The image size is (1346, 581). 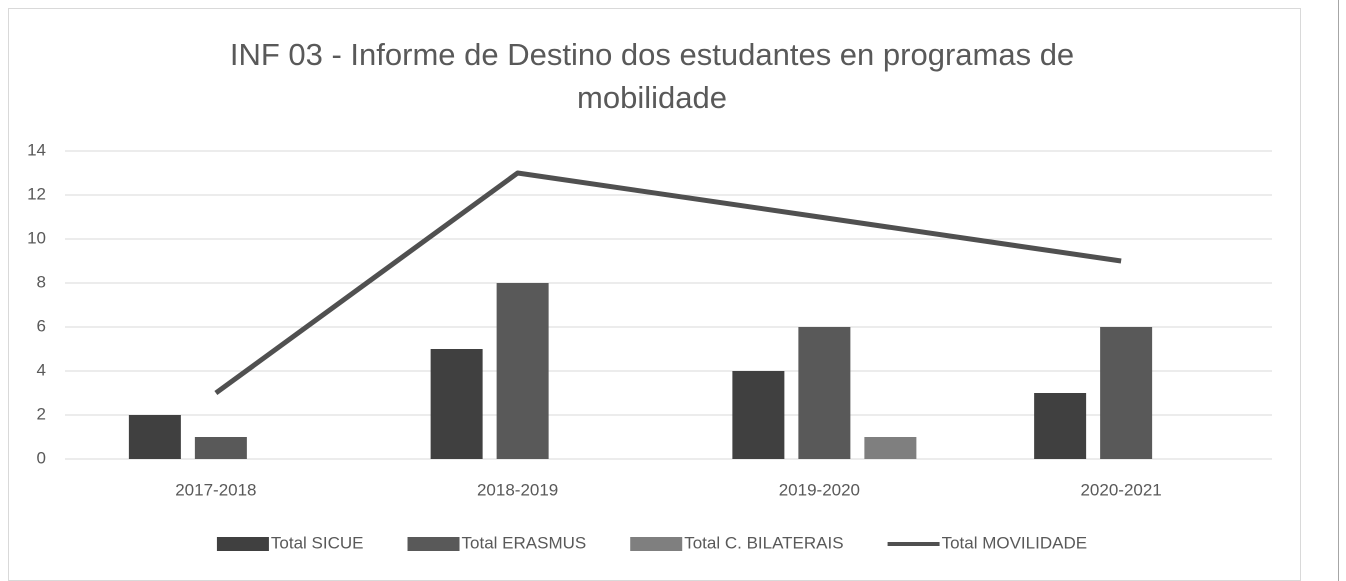 I want to click on y-tick-label: 4, so click(x=41, y=369).